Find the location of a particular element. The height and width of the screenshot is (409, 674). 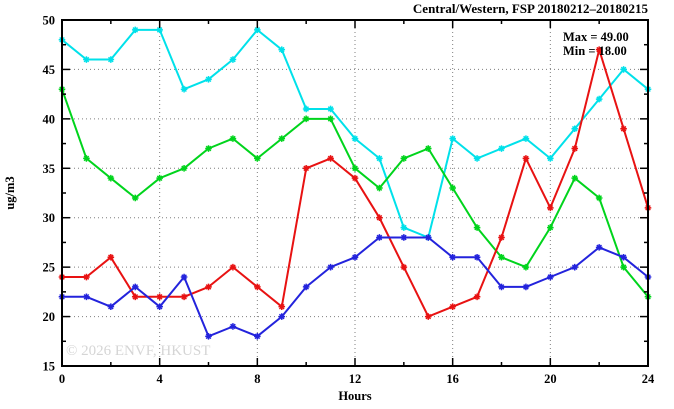

x-tick-label: 12 is located at coordinates (355, 379).